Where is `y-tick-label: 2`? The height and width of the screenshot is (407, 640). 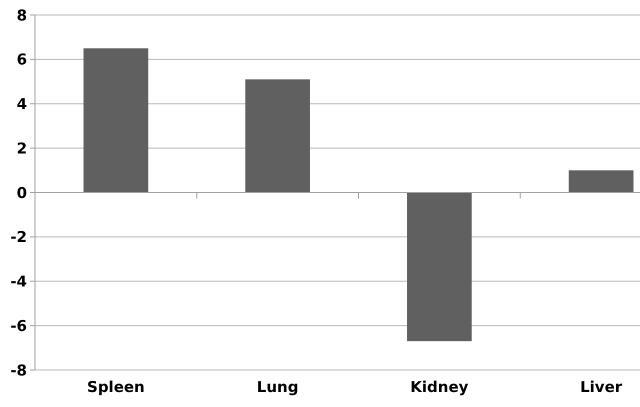
y-tick-label: 2 is located at coordinates (21, 148).